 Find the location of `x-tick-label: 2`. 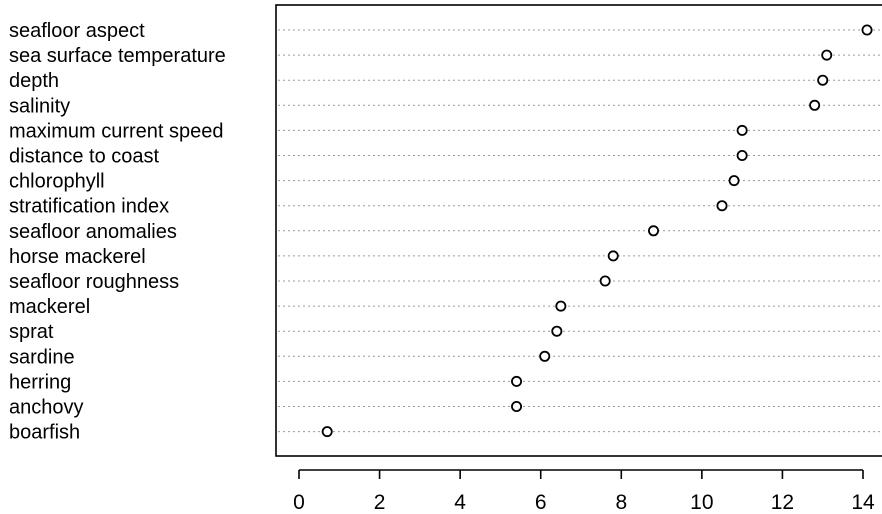

x-tick-label: 2 is located at coordinates (380, 502).